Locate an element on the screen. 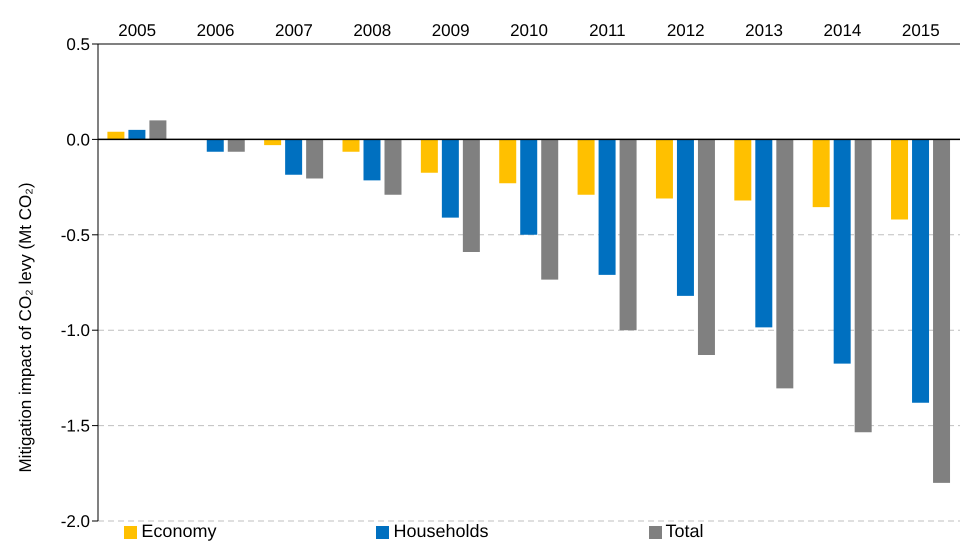 The image size is (962, 542). x-tick-label: 2009 is located at coordinates (451, 30).